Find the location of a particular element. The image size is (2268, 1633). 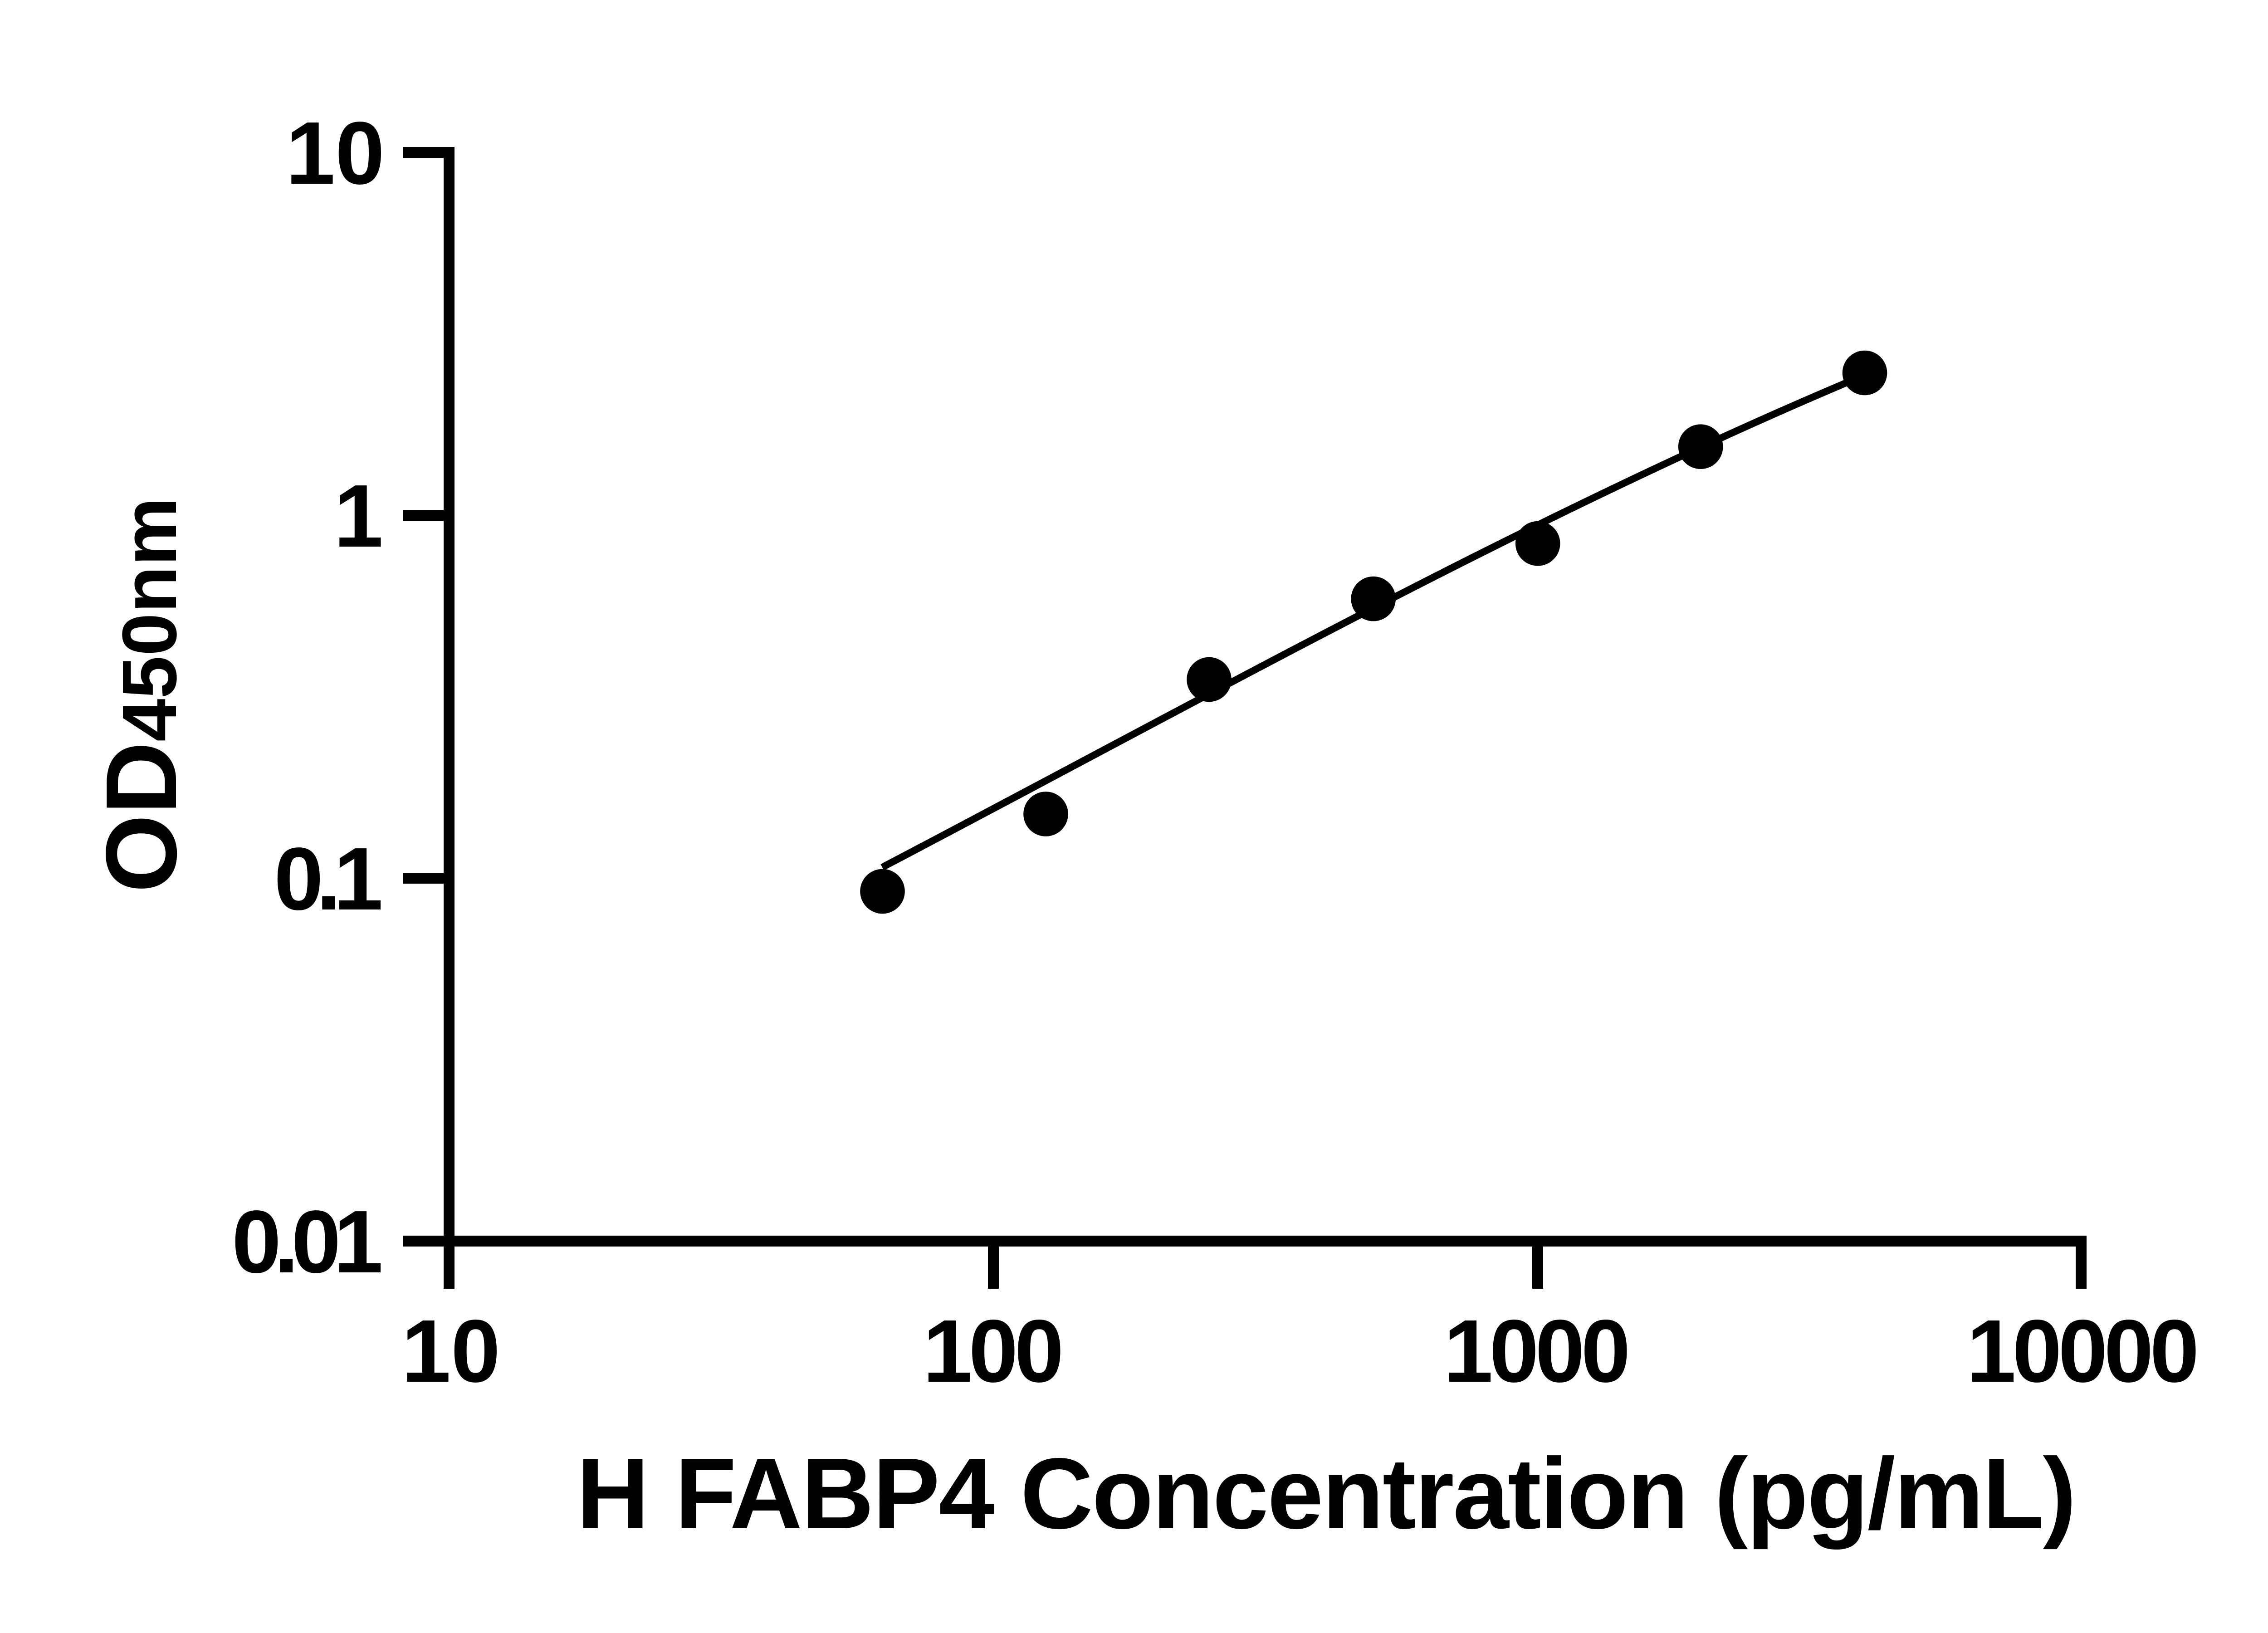

svg-text: 1000 is located at coordinates (1535, 1351).